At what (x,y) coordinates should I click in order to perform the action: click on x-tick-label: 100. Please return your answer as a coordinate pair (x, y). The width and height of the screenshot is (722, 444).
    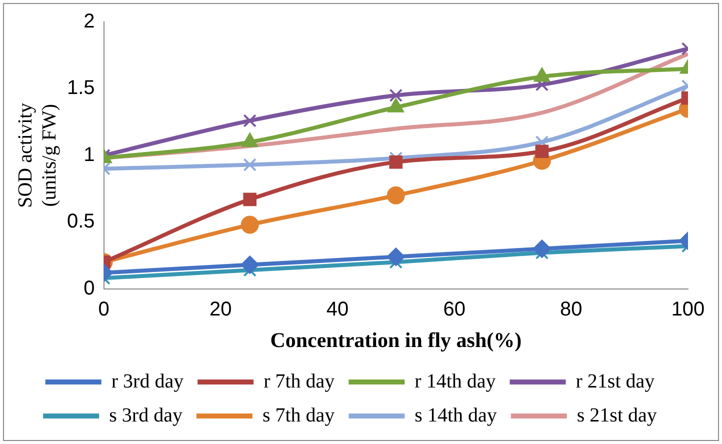
    Looking at the image, I should click on (688, 309).